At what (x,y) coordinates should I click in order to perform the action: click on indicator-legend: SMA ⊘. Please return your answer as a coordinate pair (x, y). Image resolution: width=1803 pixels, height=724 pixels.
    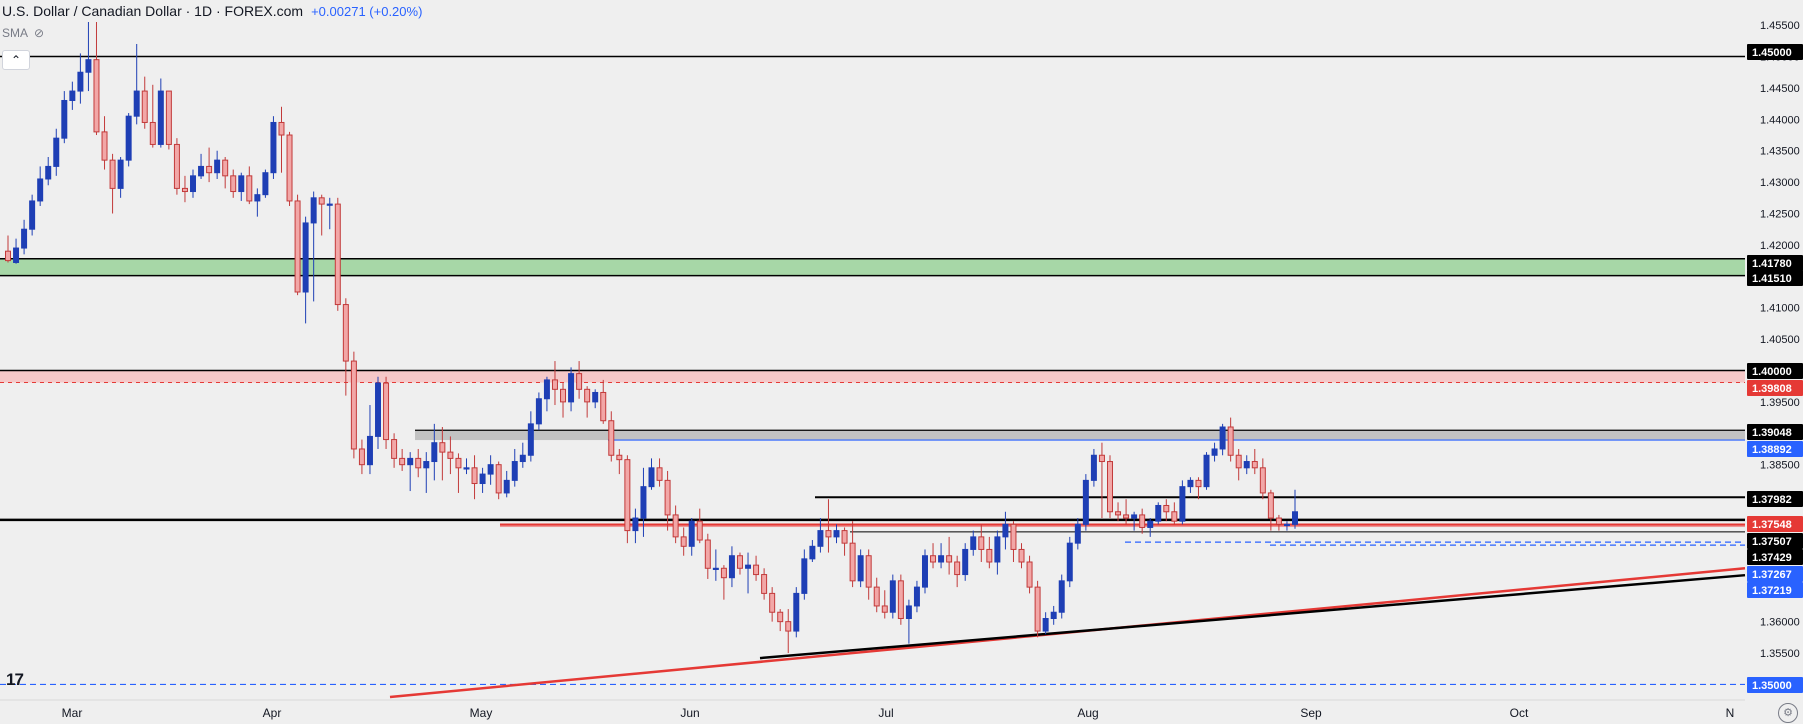
    Looking at the image, I should click on (23, 33).